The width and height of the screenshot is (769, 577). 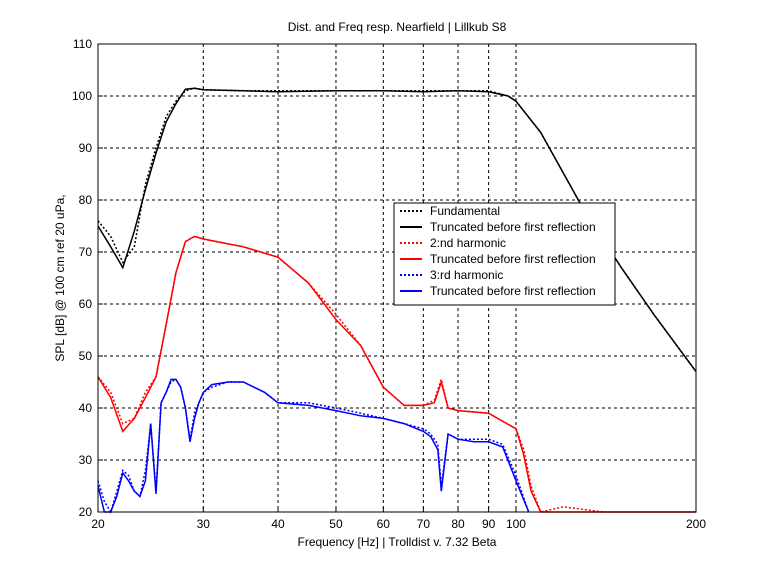 I want to click on y-tick-label: 20, so click(x=86, y=512).